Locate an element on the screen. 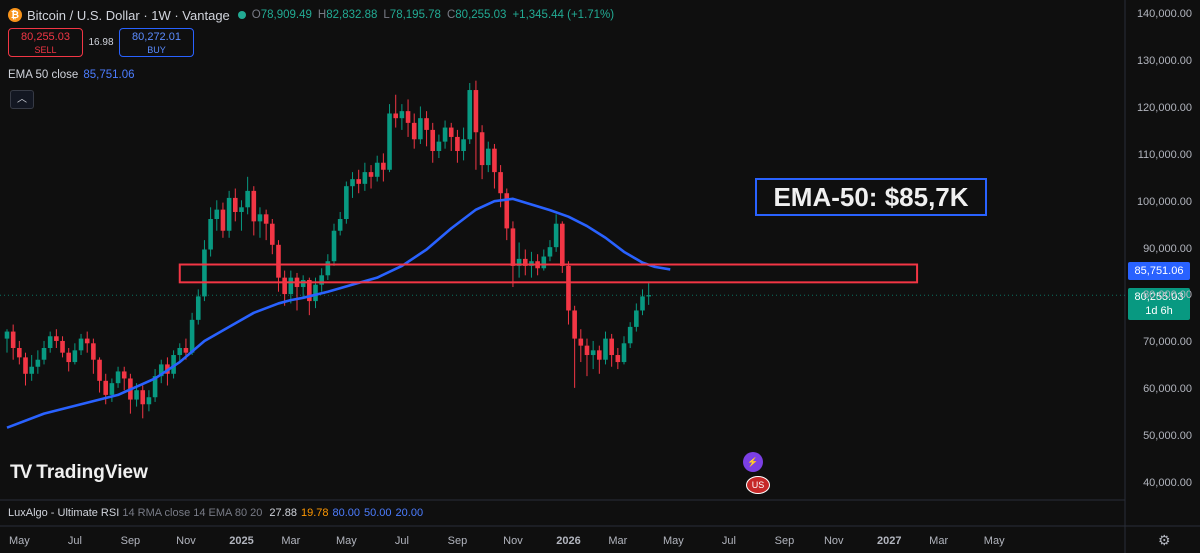 This screenshot has height=553, width=1200. buy-label: BUY is located at coordinates (156, 50).